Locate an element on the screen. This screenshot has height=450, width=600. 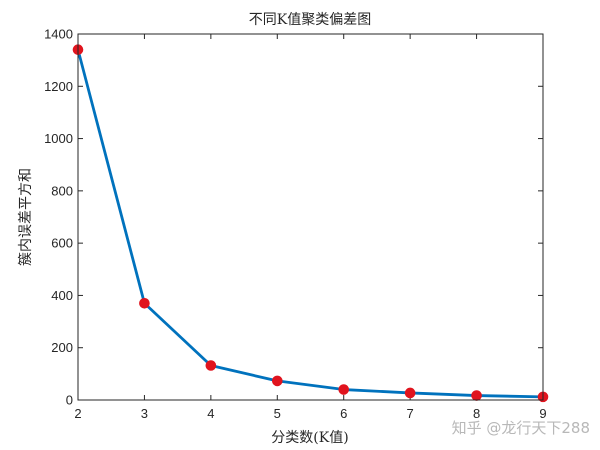
x-tick-label: 6 is located at coordinates (343, 413).